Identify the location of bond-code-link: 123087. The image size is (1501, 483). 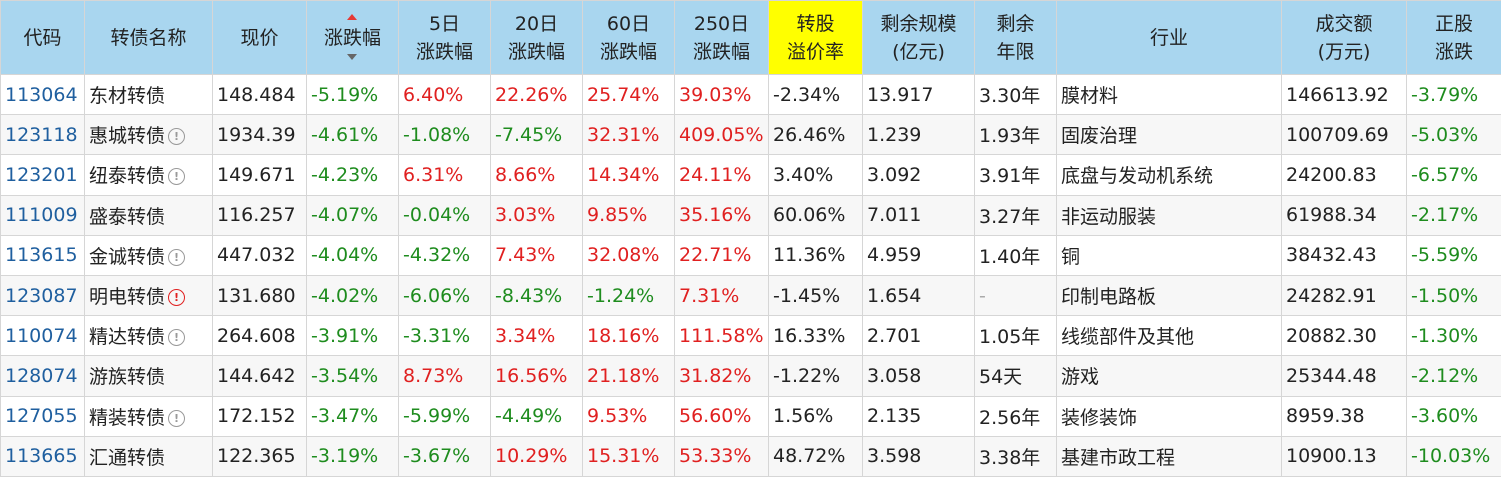
(42, 295).